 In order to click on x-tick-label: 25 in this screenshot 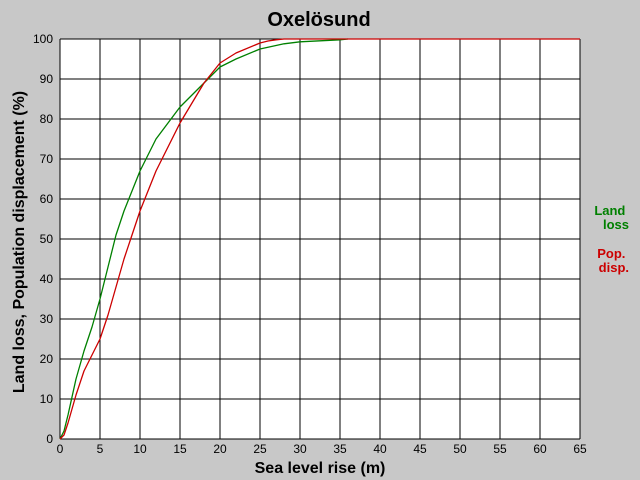, I will do `click(260, 449)`.